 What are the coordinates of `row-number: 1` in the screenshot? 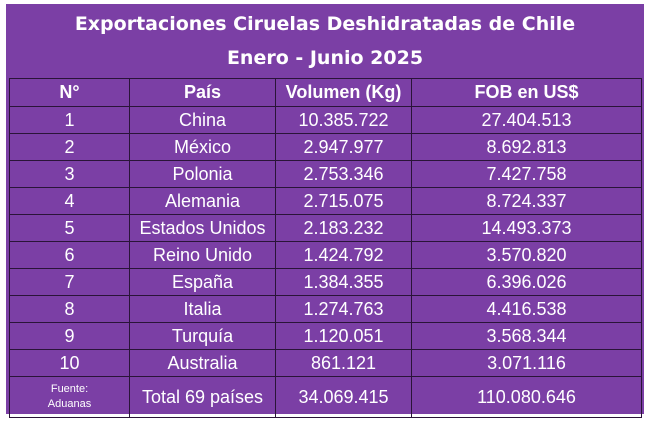 It's located at (69, 120).